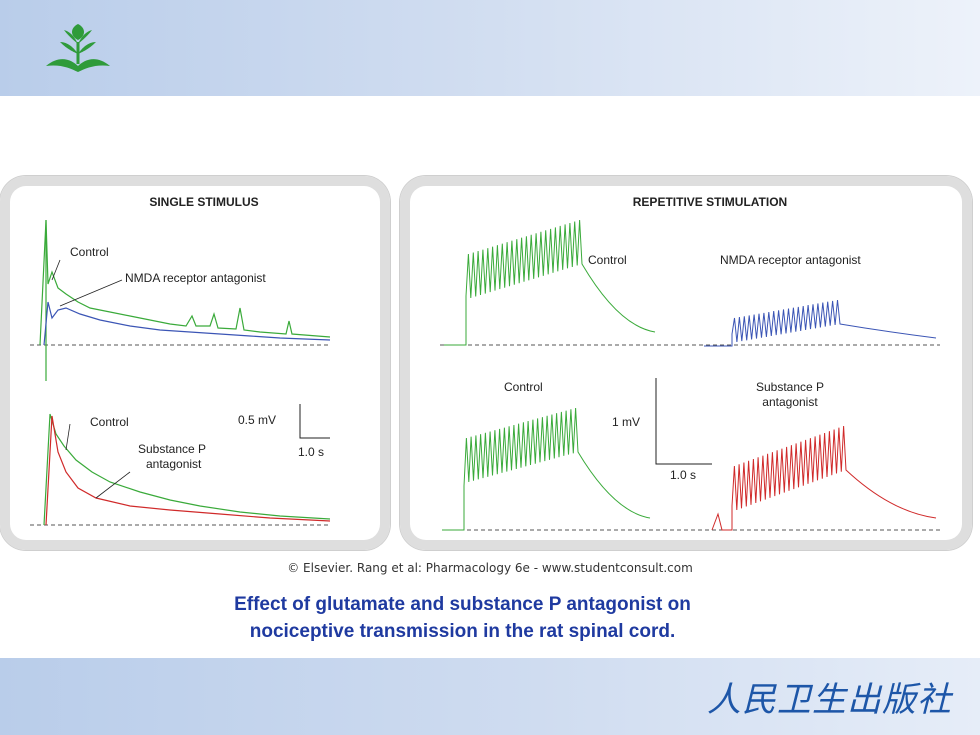  What do you see at coordinates (626, 422) in the screenshot?
I see `scale-mv: 1 mV` at bounding box center [626, 422].